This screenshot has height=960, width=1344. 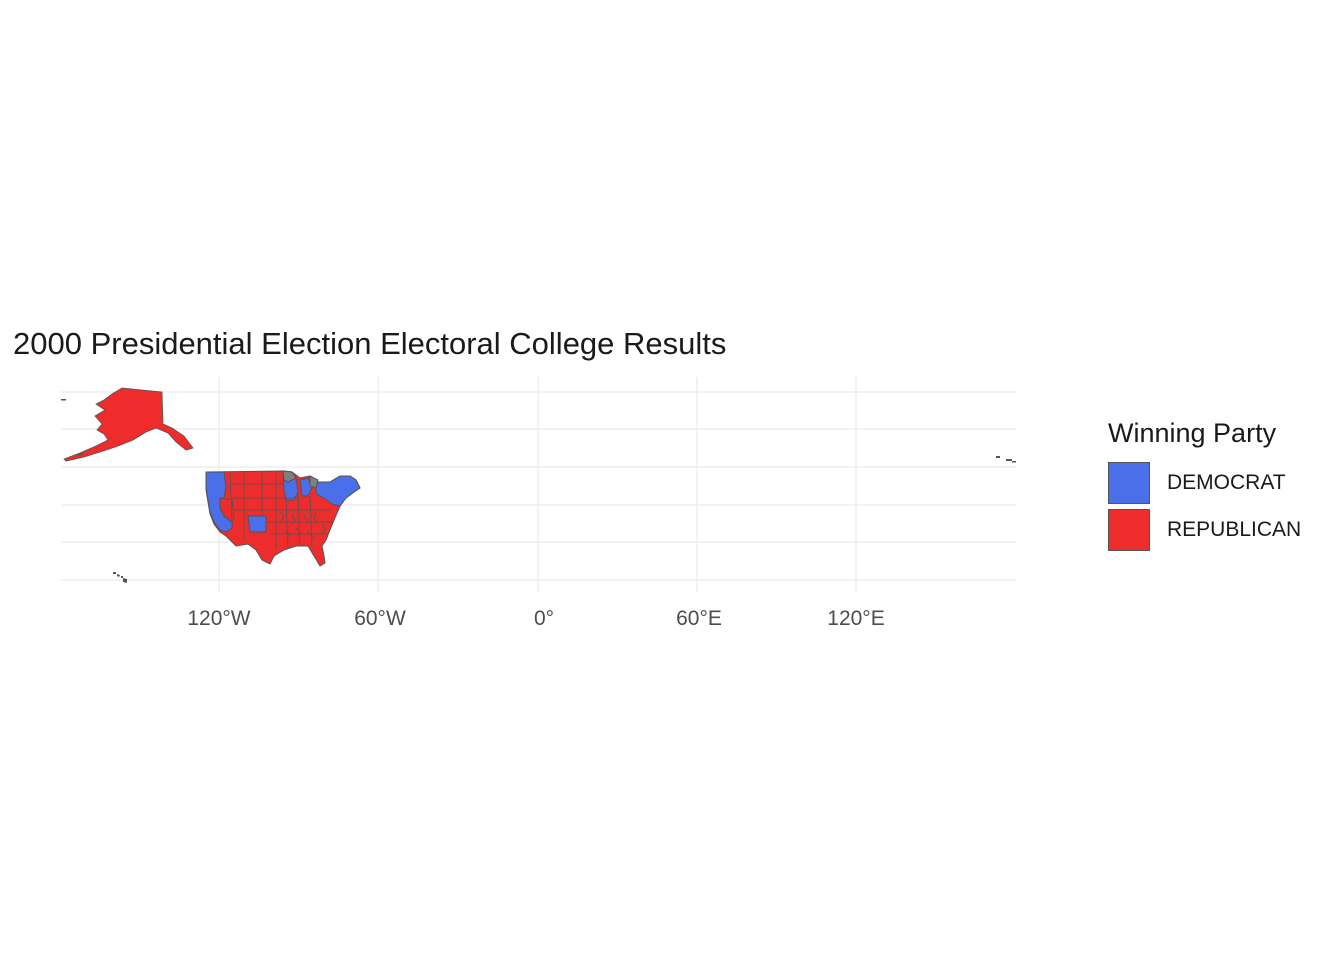 I want to click on legend-swatch-democrat, so click(x=1129, y=482).